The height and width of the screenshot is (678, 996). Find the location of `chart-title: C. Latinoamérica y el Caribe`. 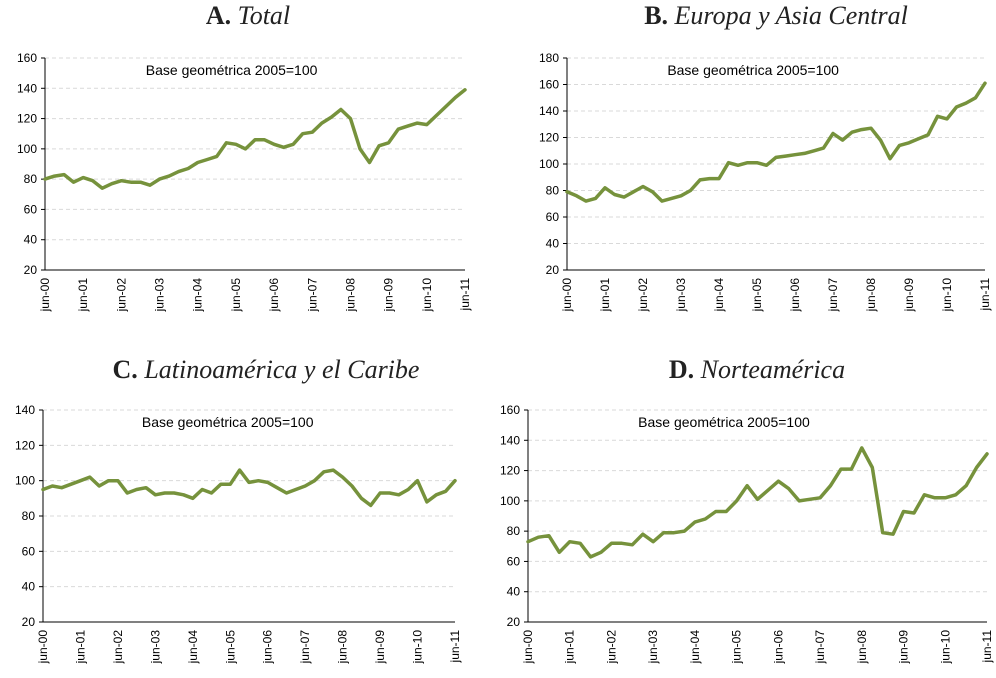

chart-title: C. Latinoamérica y el Caribe is located at coordinates (266, 369).